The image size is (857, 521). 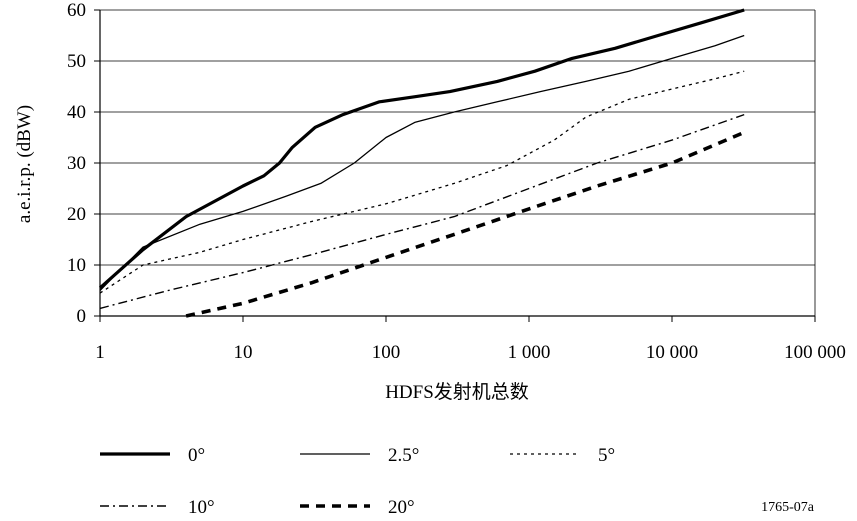 I want to click on y-tick-label: 0, so click(x=82, y=316).